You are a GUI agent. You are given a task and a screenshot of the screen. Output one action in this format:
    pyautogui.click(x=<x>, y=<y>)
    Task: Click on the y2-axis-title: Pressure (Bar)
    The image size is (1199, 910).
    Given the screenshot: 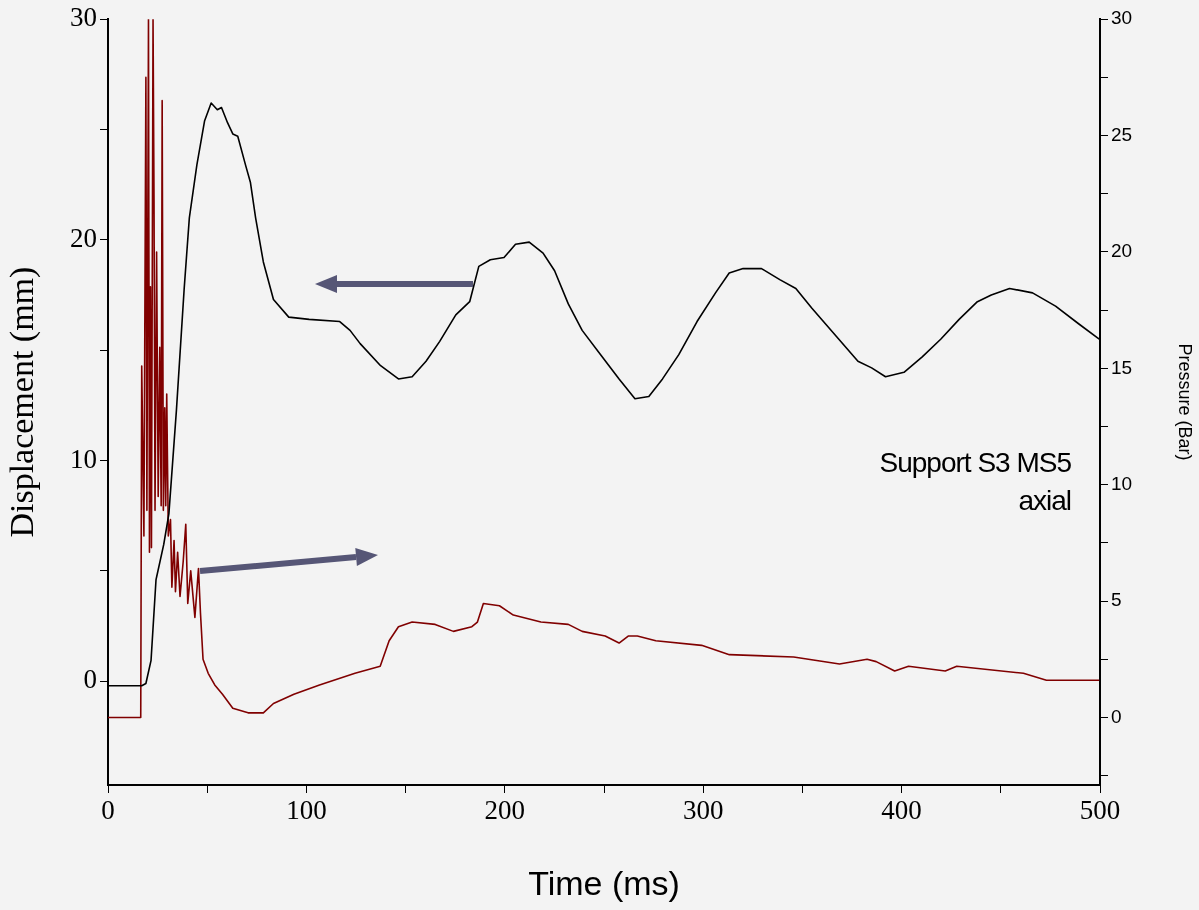 What is the action you would take?
    pyautogui.click(x=1185, y=402)
    